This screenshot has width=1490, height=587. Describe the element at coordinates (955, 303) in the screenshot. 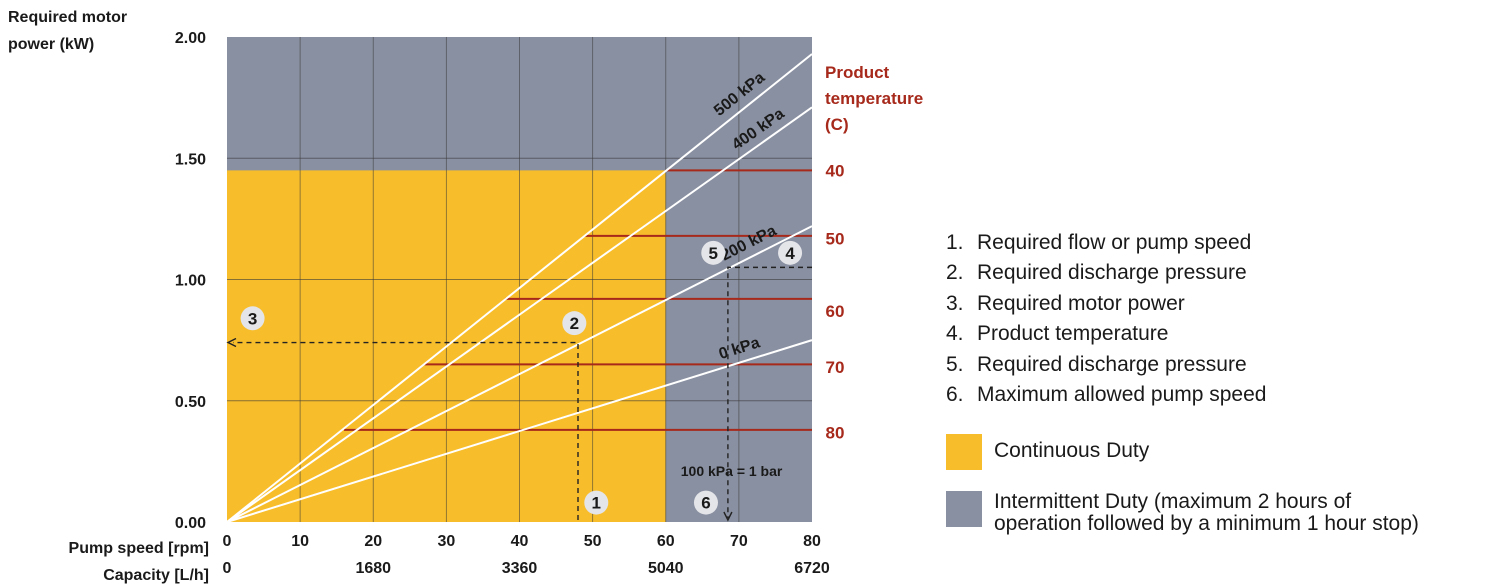

I see `legend-item-number: 3.` at that location.